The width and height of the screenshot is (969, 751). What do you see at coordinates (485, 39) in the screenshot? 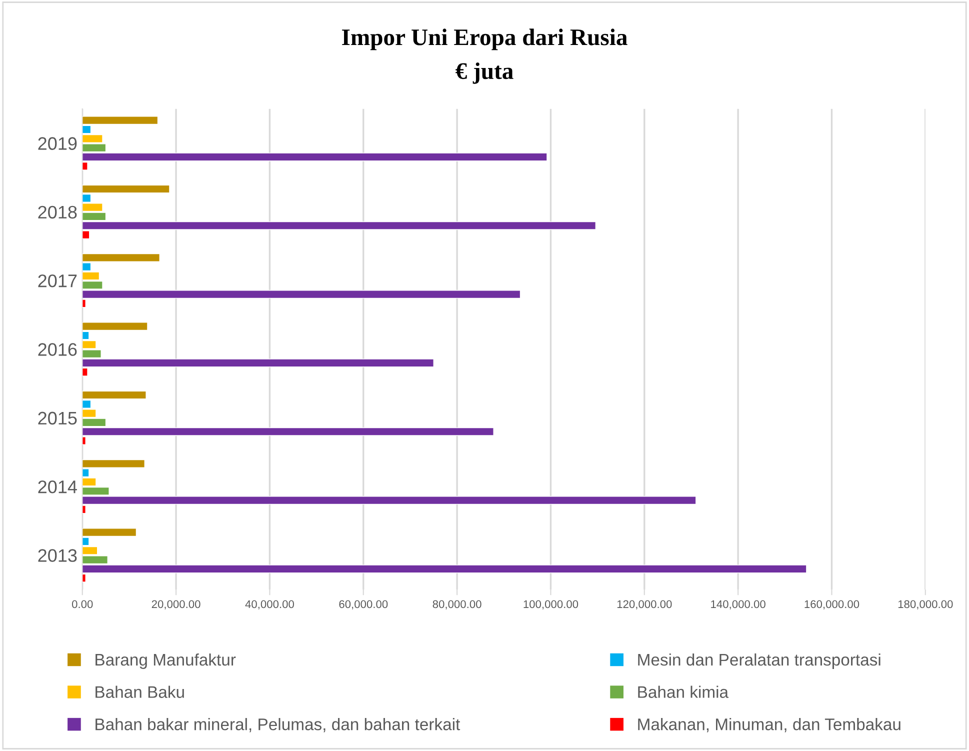
I see `chart-title: Impor Uni Eropa dari Rusia` at bounding box center [485, 39].